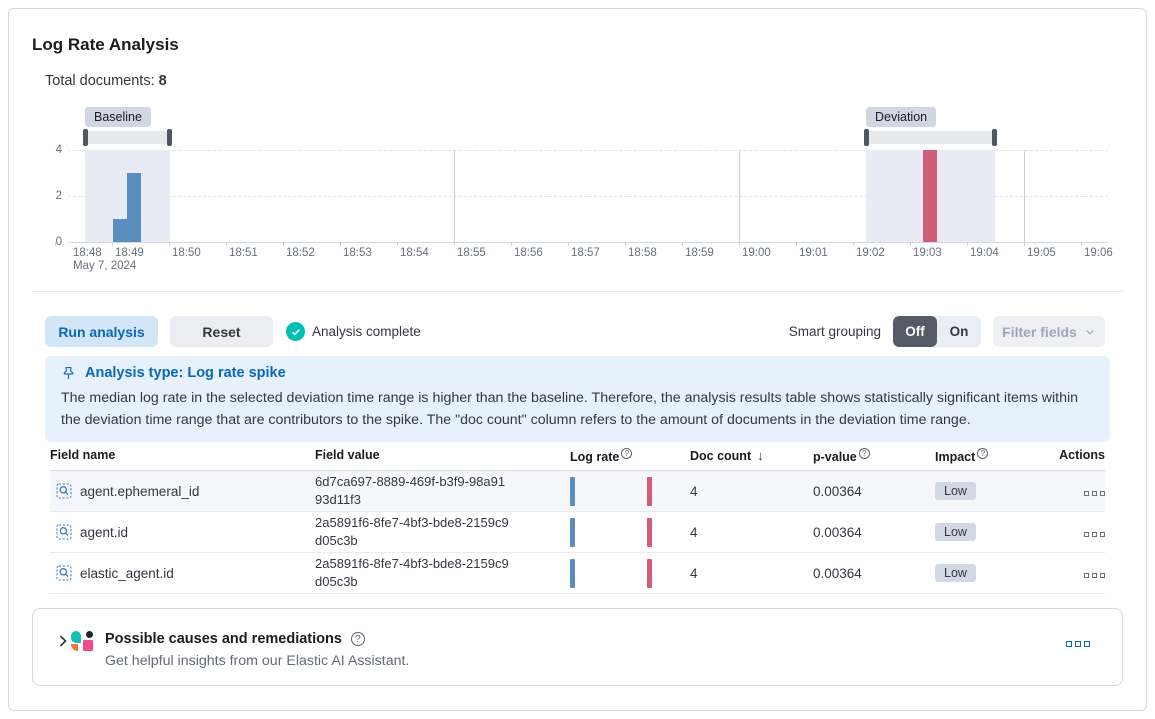 The image size is (1155, 719). What do you see at coordinates (300, 253) in the screenshot?
I see `x-tick-label: 18:52` at bounding box center [300, 253].